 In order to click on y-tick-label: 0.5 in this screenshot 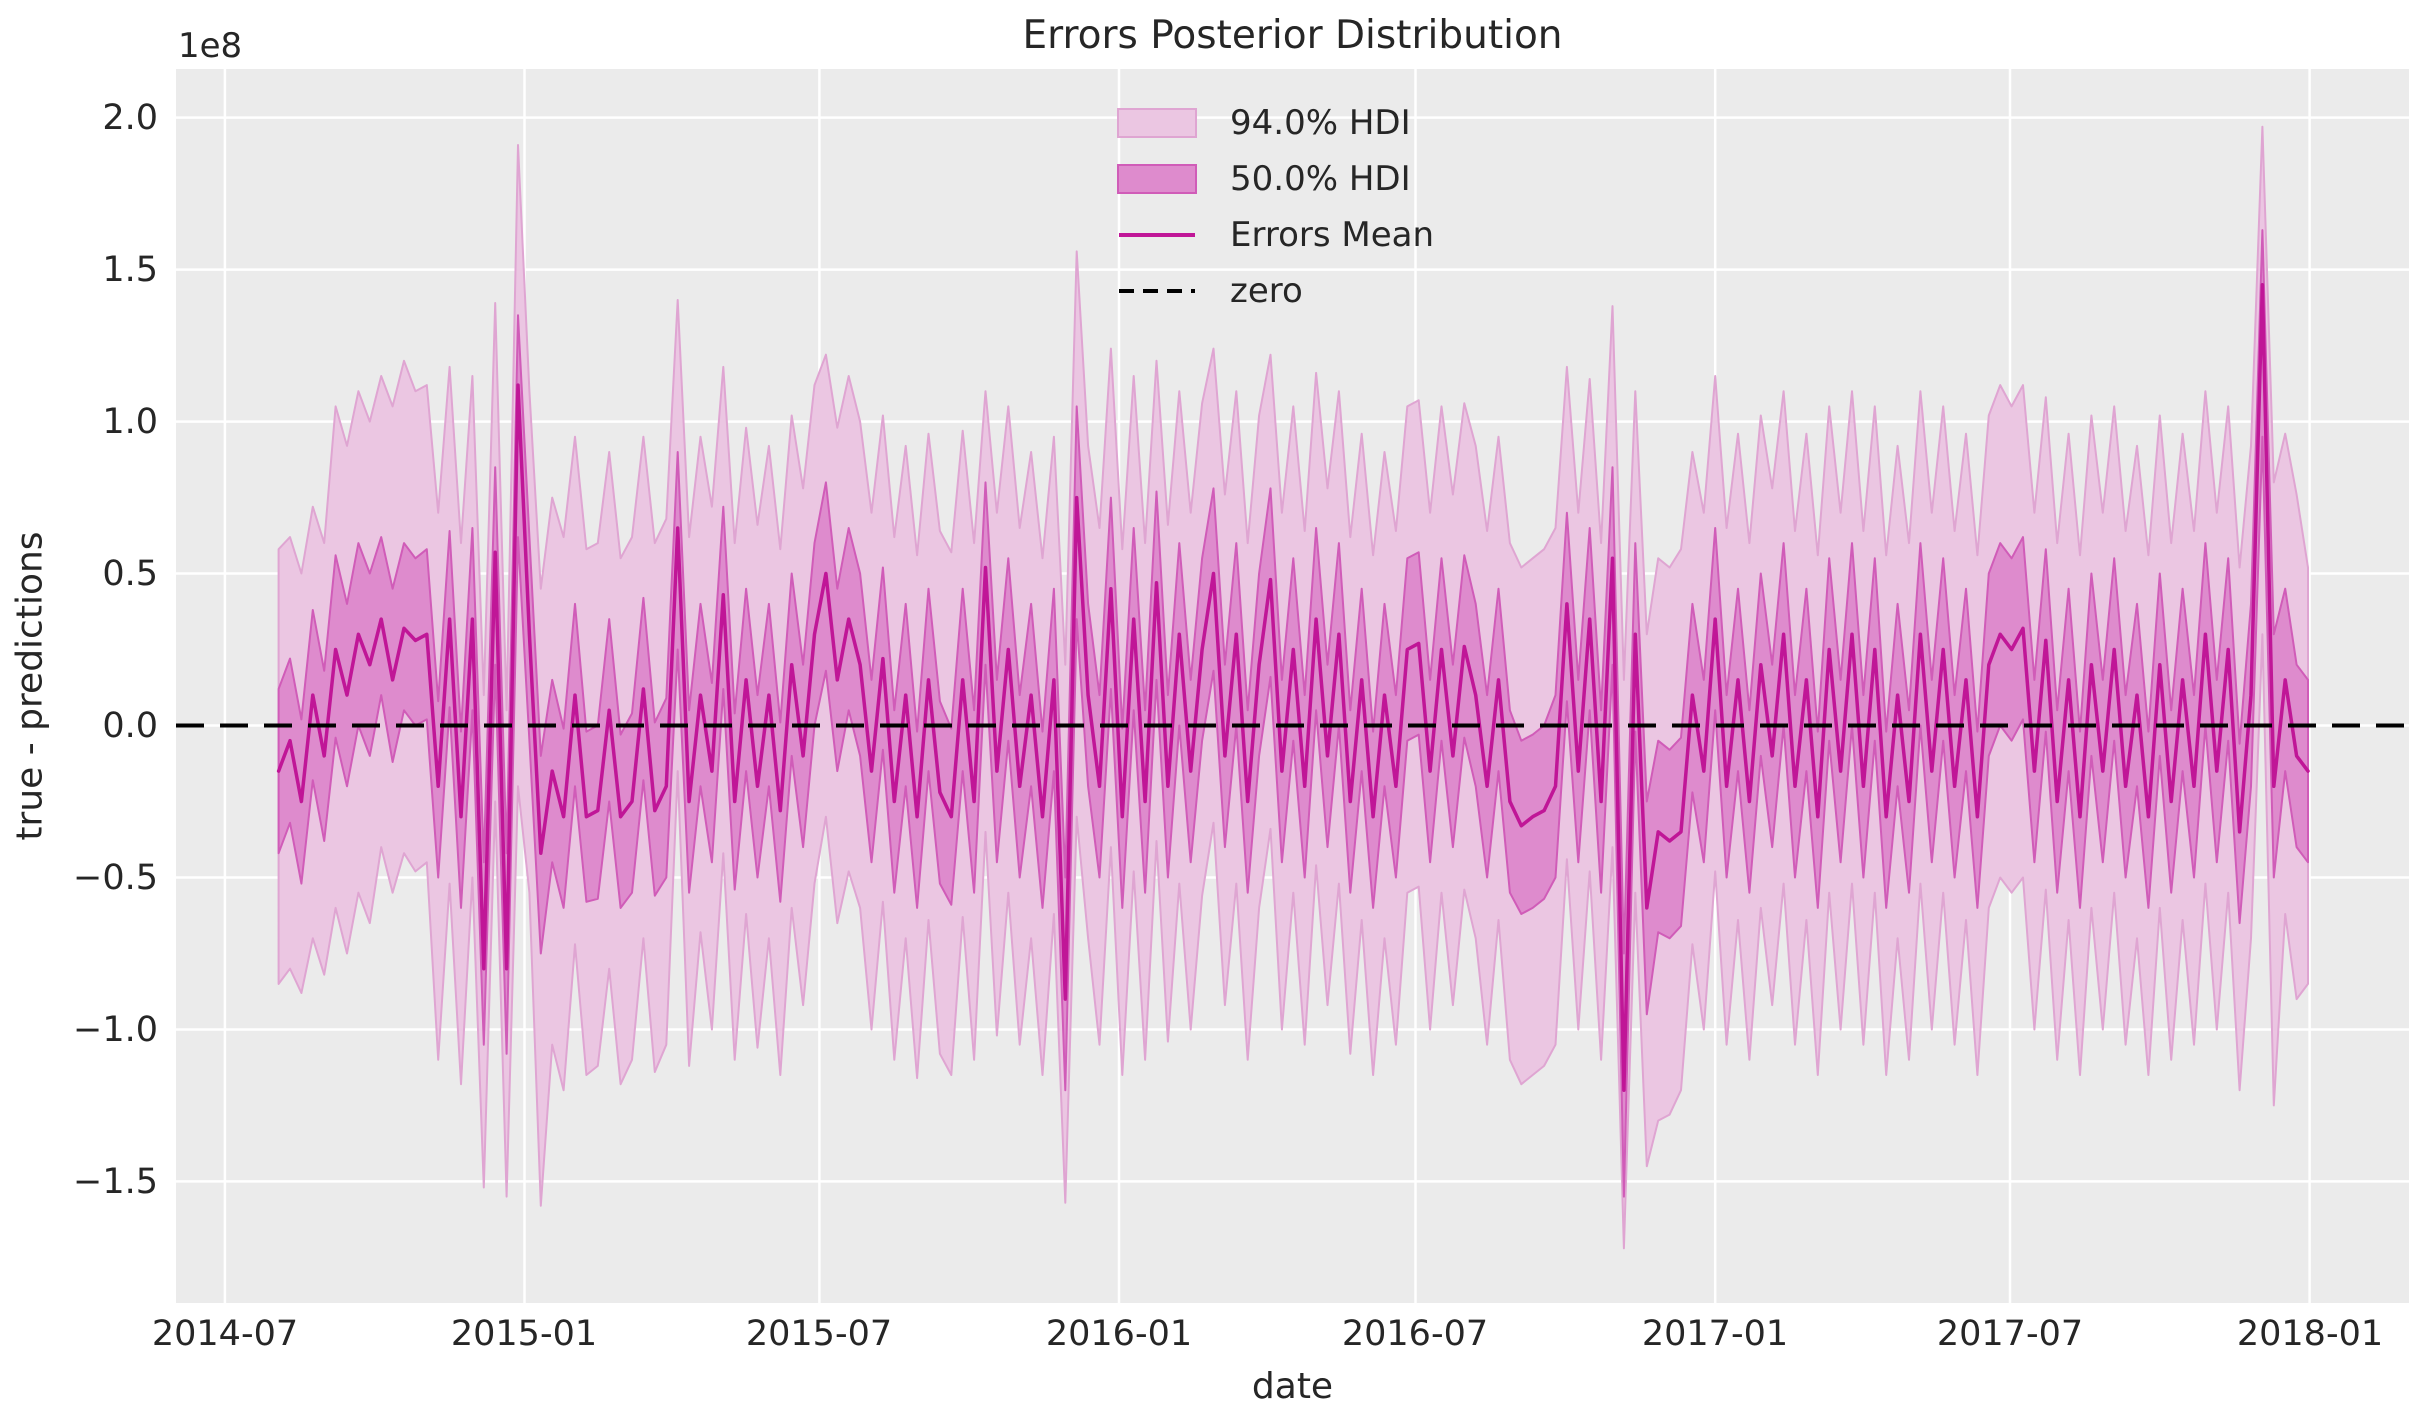, I will do `click(130, 574)`.